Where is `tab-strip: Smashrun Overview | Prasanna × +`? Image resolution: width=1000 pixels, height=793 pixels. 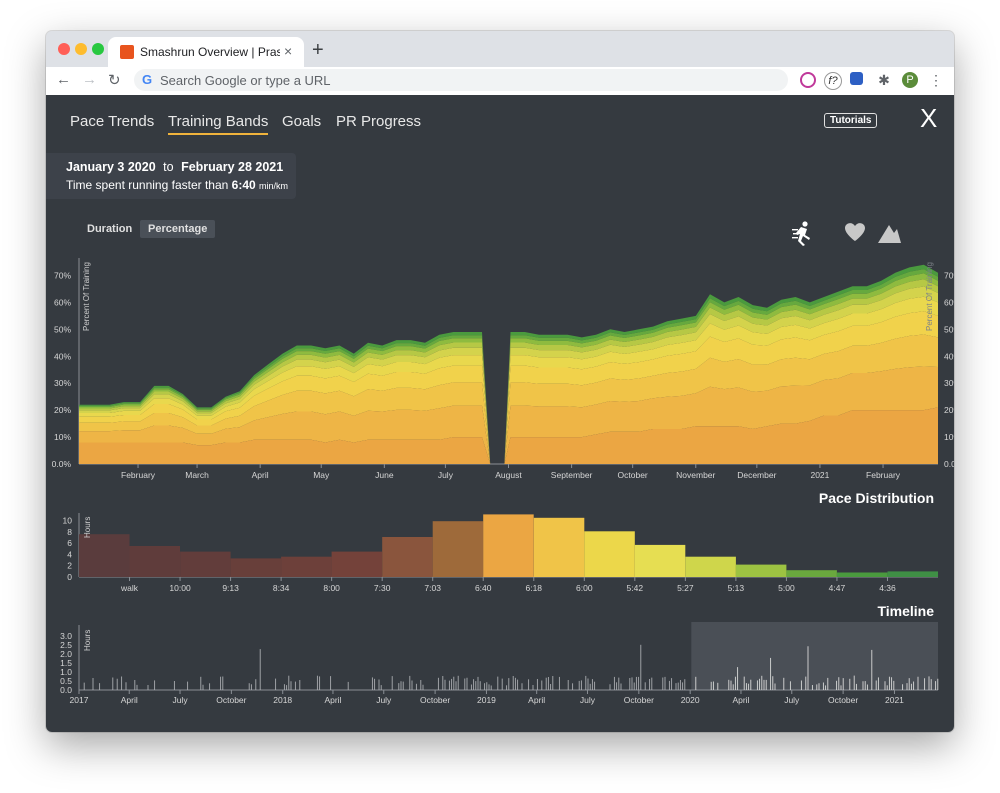 tab-strip: Smashrun Overview | Prasanna × + is located at coordinates (500, 49).